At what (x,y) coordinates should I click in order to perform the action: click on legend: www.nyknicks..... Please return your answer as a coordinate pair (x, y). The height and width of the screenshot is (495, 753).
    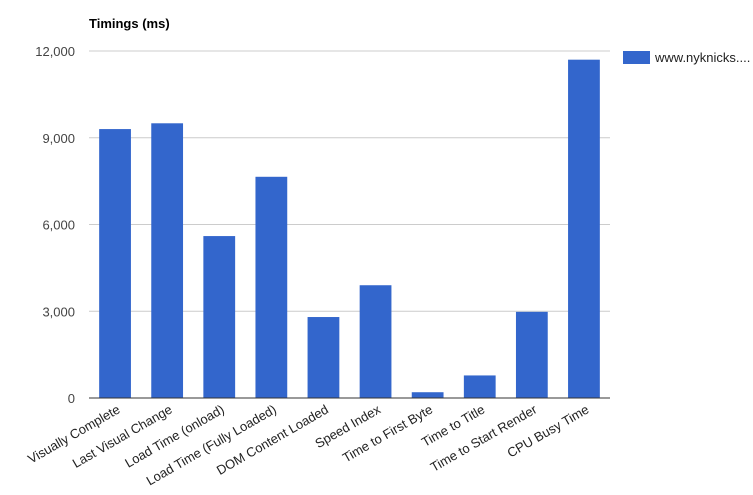
    Looking at the image, I should click on (686, 57).